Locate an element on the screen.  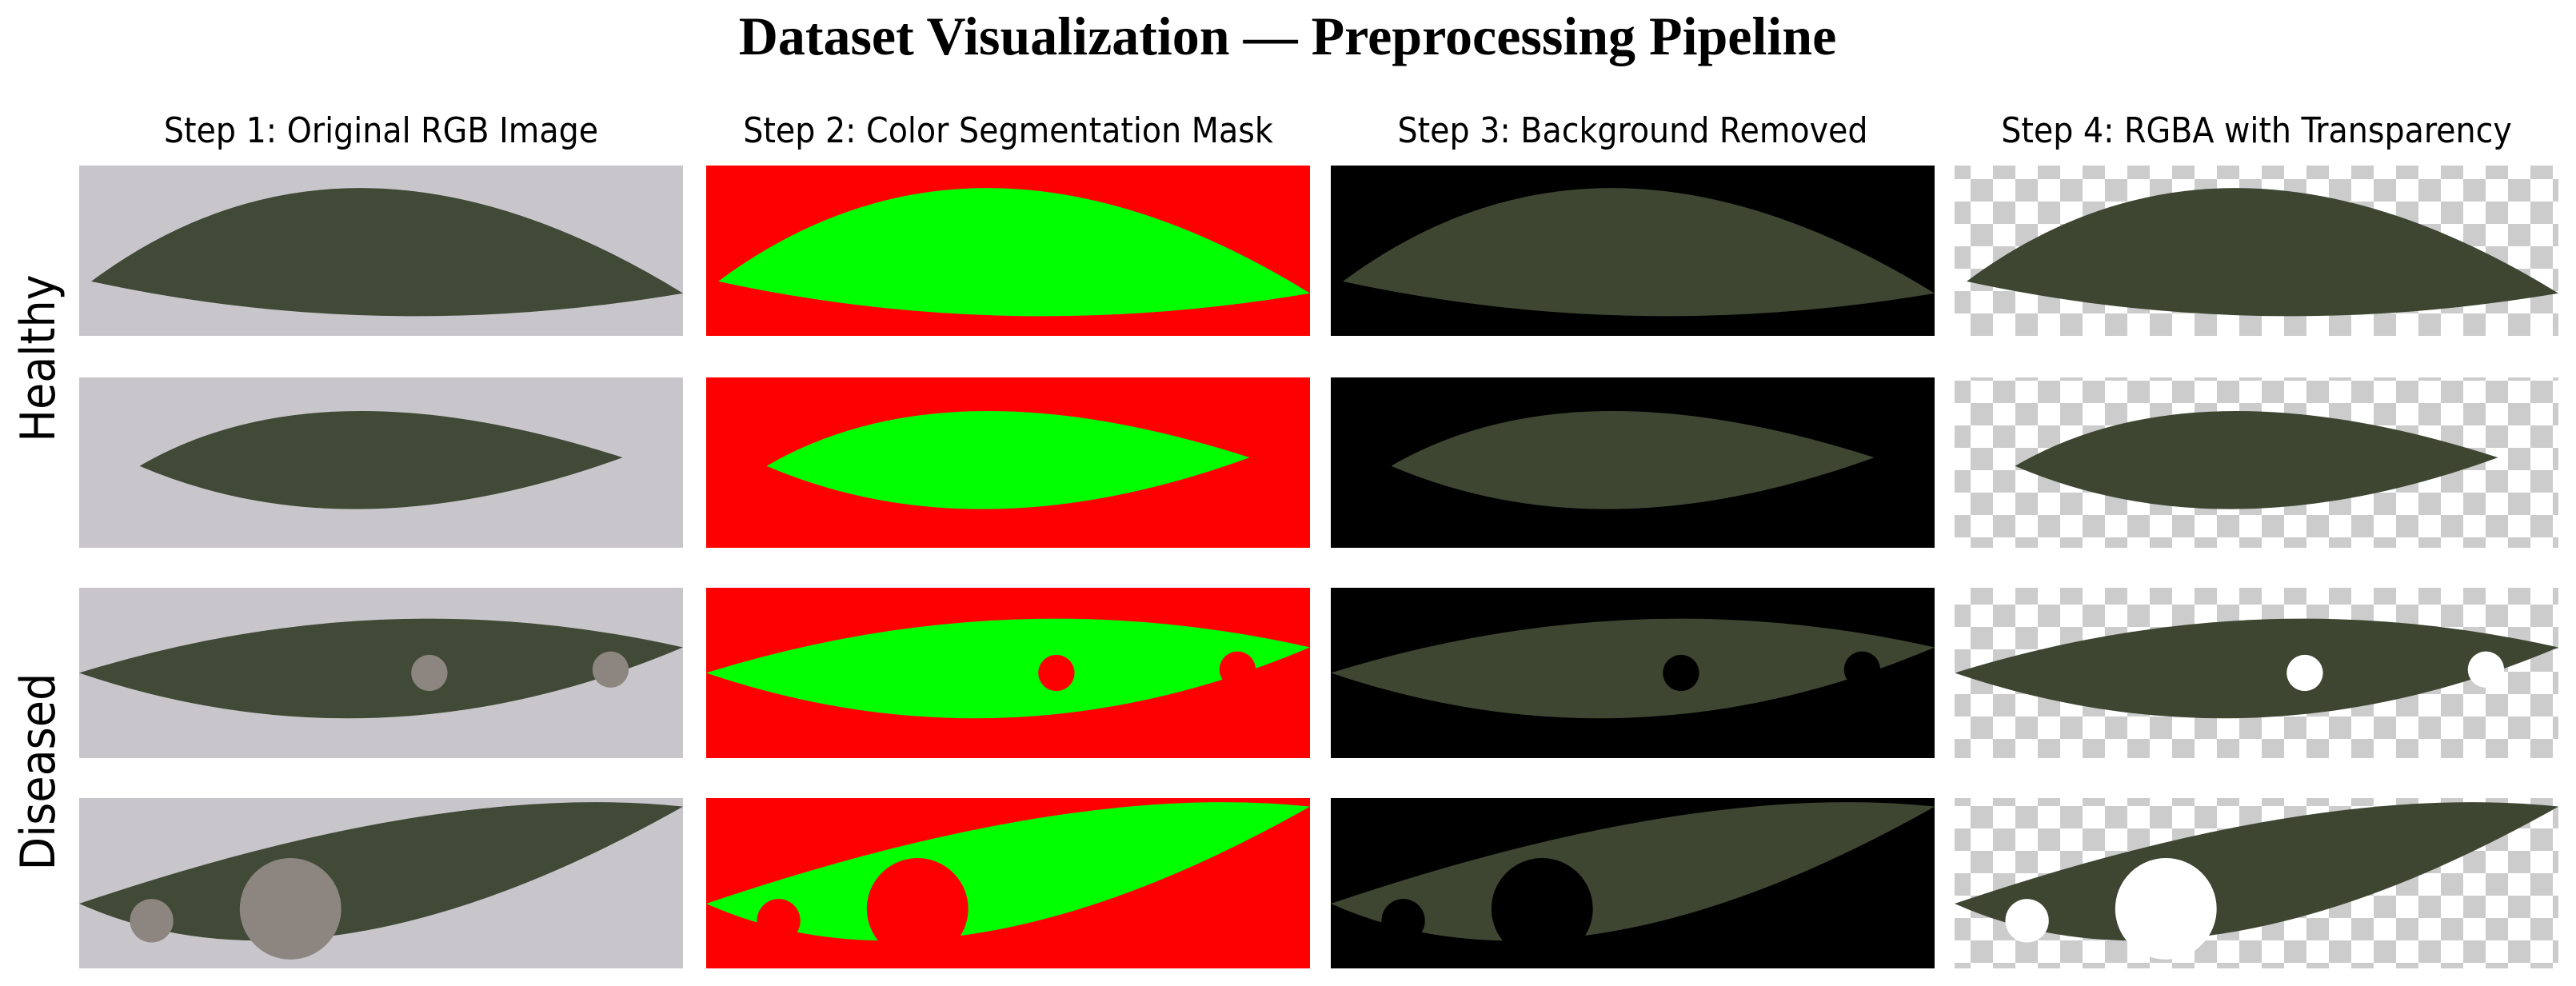
column-header: Step 2: Color Segmentation Mask is located at coordinates (1008, 130).